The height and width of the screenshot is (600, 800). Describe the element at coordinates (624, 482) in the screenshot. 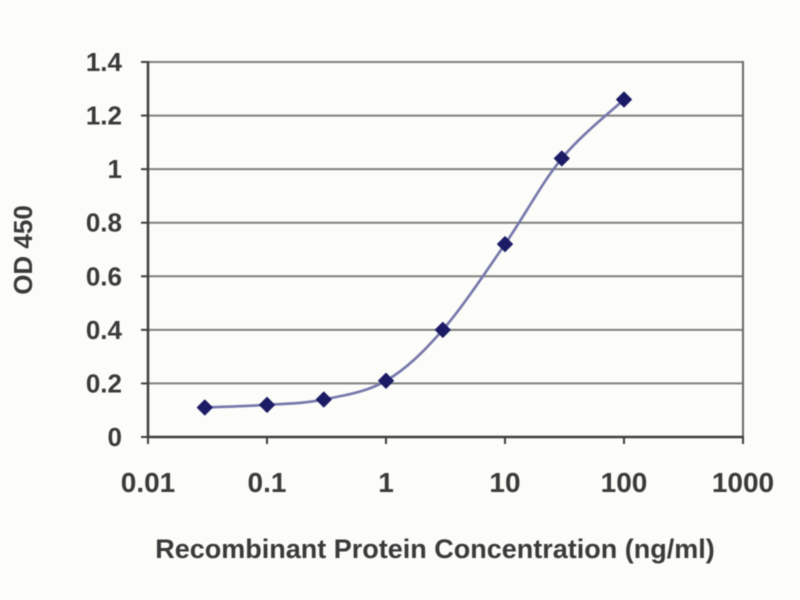

I see `x-tick-label: 100` at that location.